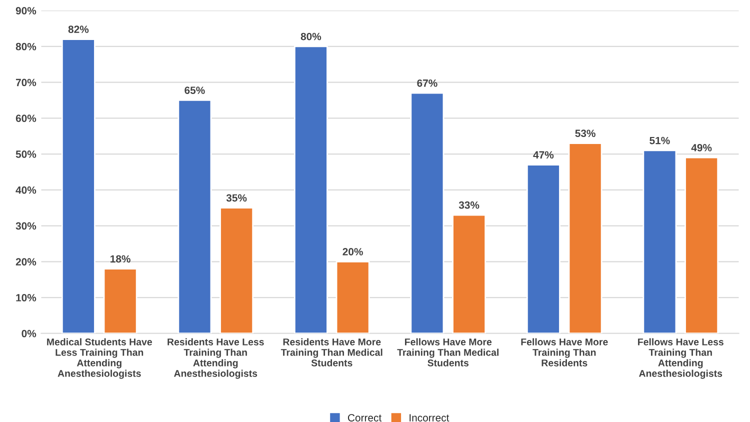  I want to click on data-label: 18%, so click(120, 259).